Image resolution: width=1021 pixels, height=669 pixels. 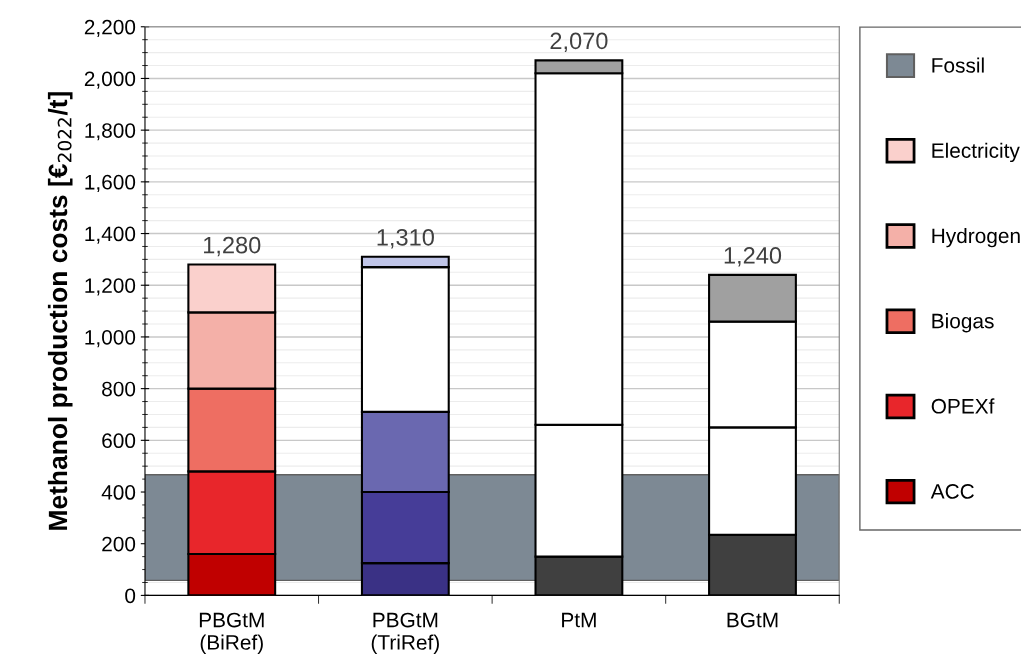 What do you see at coordinates (118, 492) in the screenshot?
I see `y-tick-label: 400` at bounding box center [118, 492].